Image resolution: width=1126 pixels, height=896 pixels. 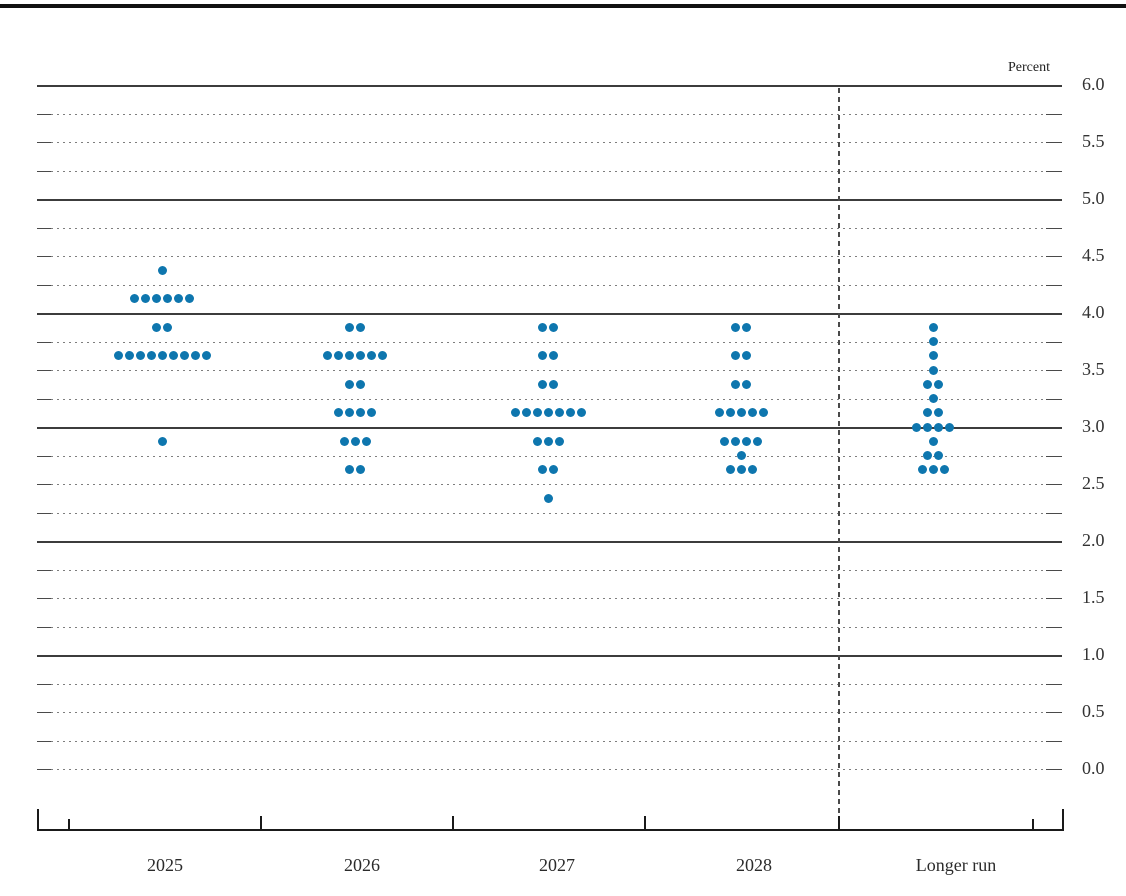 What do you see at coordinates (549, 684) in the screenshot?
I see `gridline-dotted-0.75` at bounding box center [549, 684].